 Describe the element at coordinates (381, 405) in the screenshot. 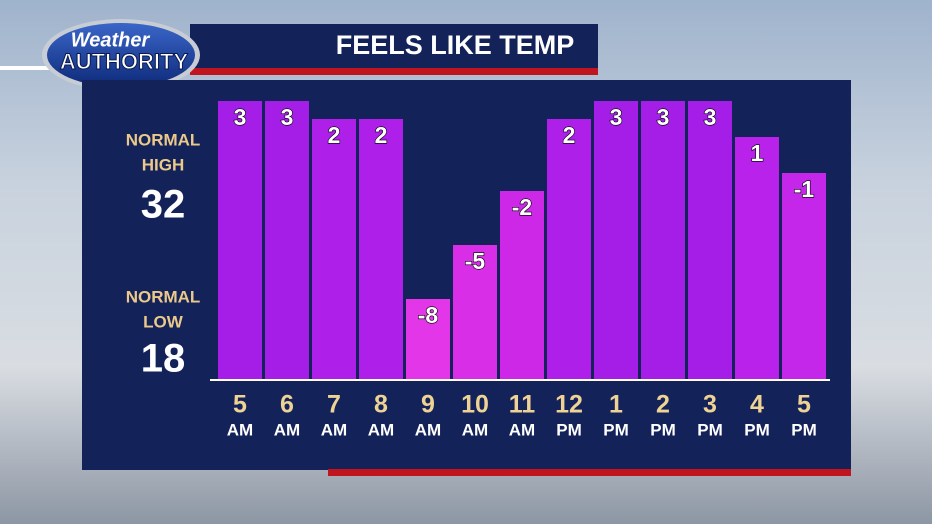

I see `x-tick-label: 8` at that location.